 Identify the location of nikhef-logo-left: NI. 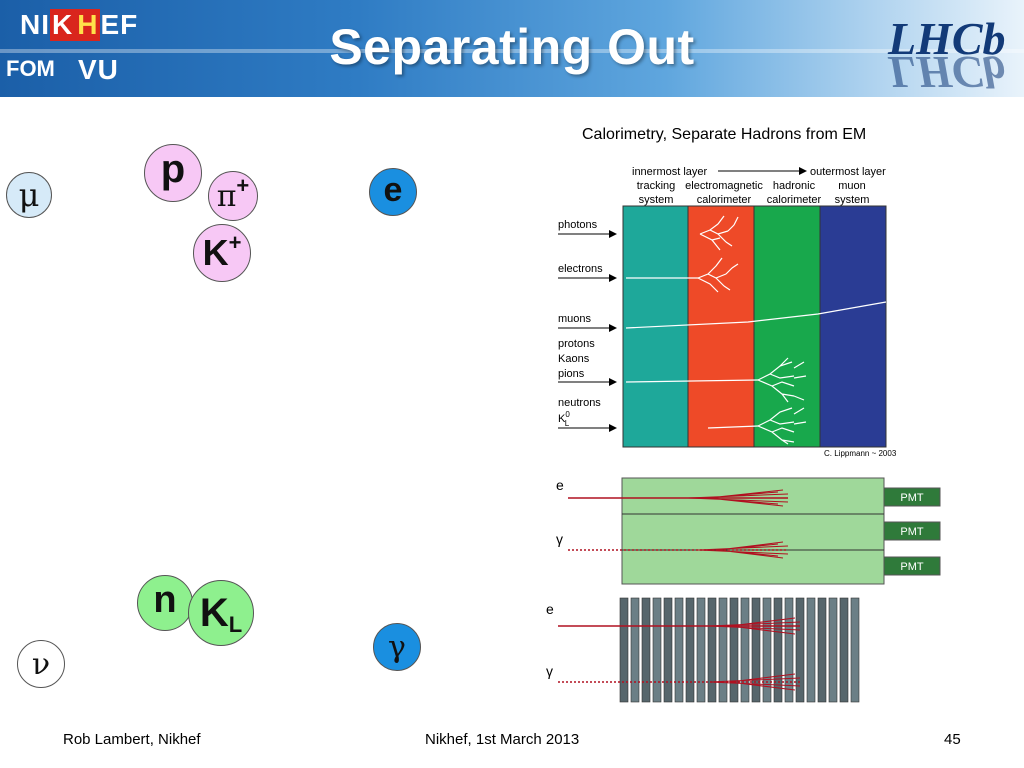
(35, 24).